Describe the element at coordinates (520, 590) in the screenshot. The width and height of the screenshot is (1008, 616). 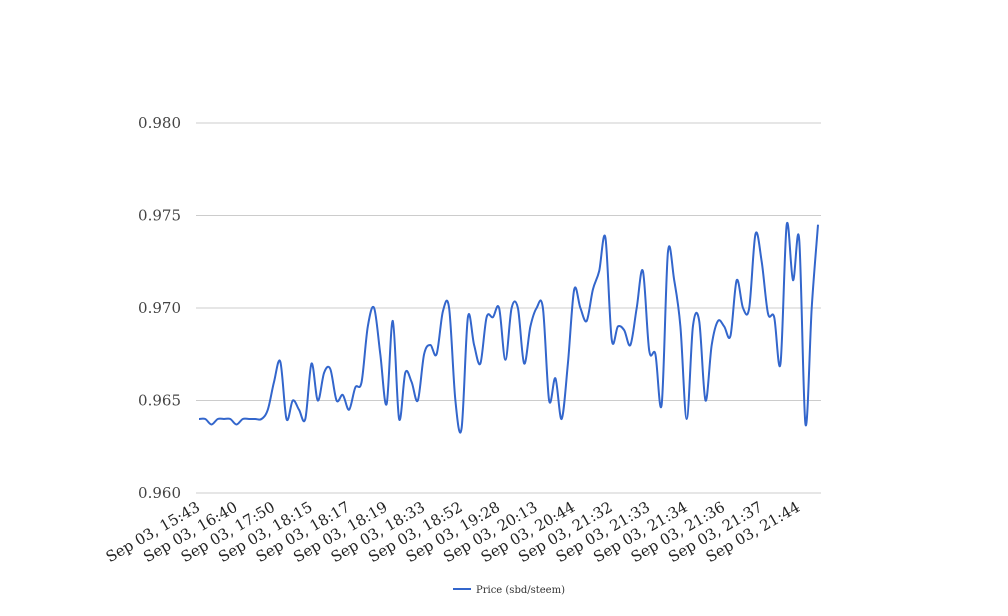
I see `legend-label: Price (sbd/steem)` at that location.